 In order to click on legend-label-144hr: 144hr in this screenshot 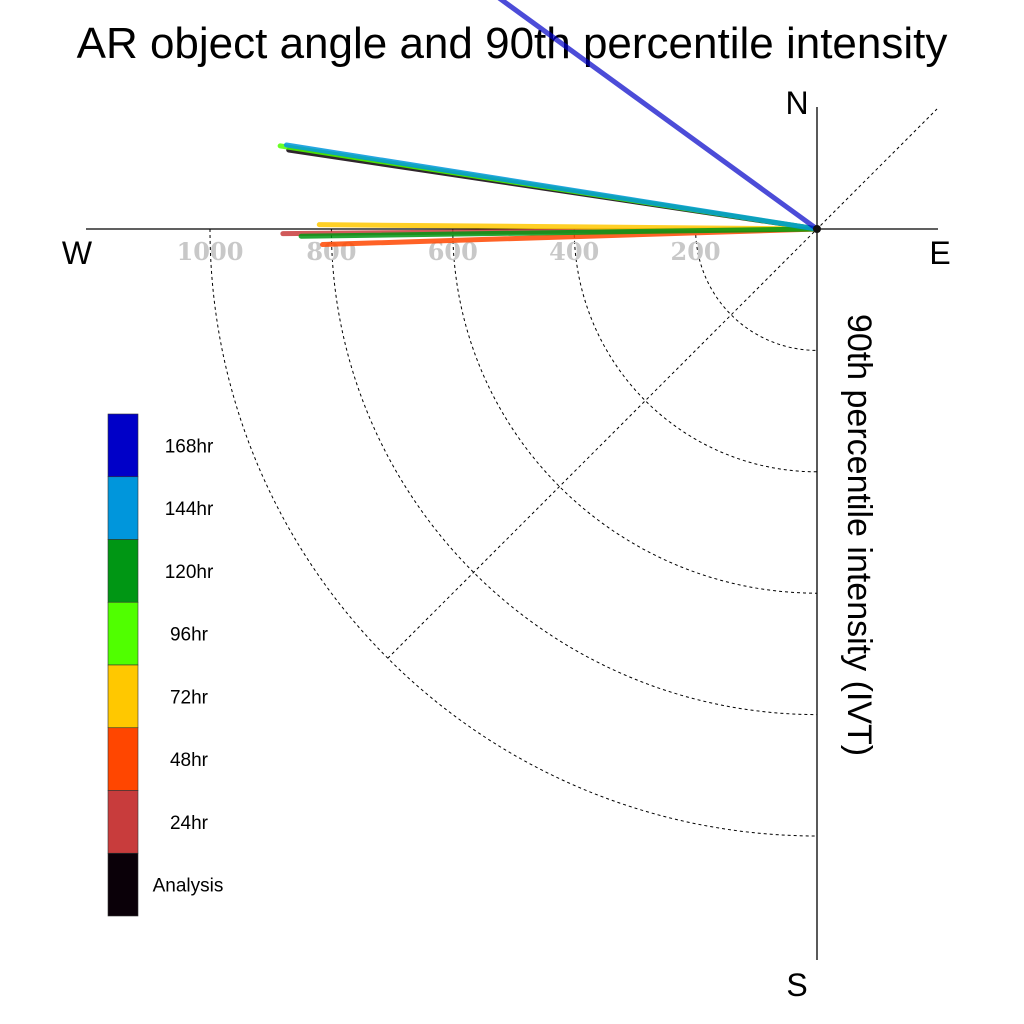, I will do `click(189, 509)`.